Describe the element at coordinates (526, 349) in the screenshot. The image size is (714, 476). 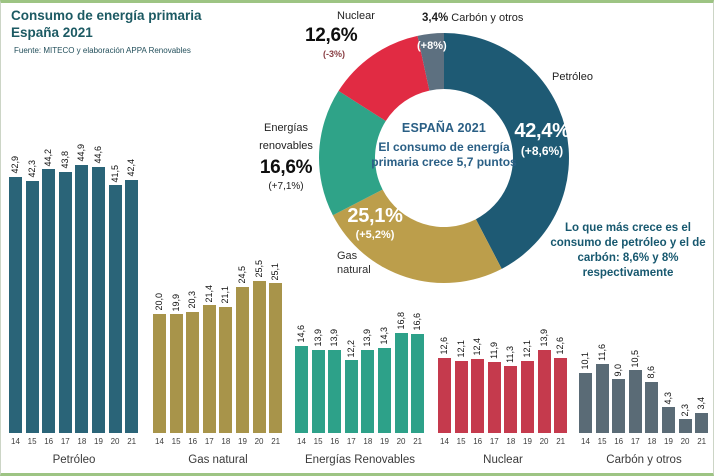
I see `bar-value-label: 12,1` at that location.